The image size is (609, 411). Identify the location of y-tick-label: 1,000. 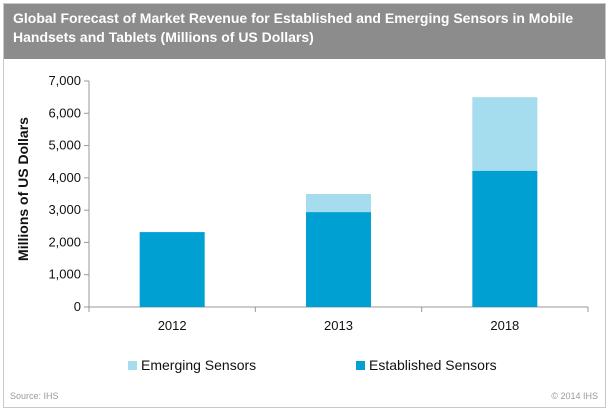
(64, 274).